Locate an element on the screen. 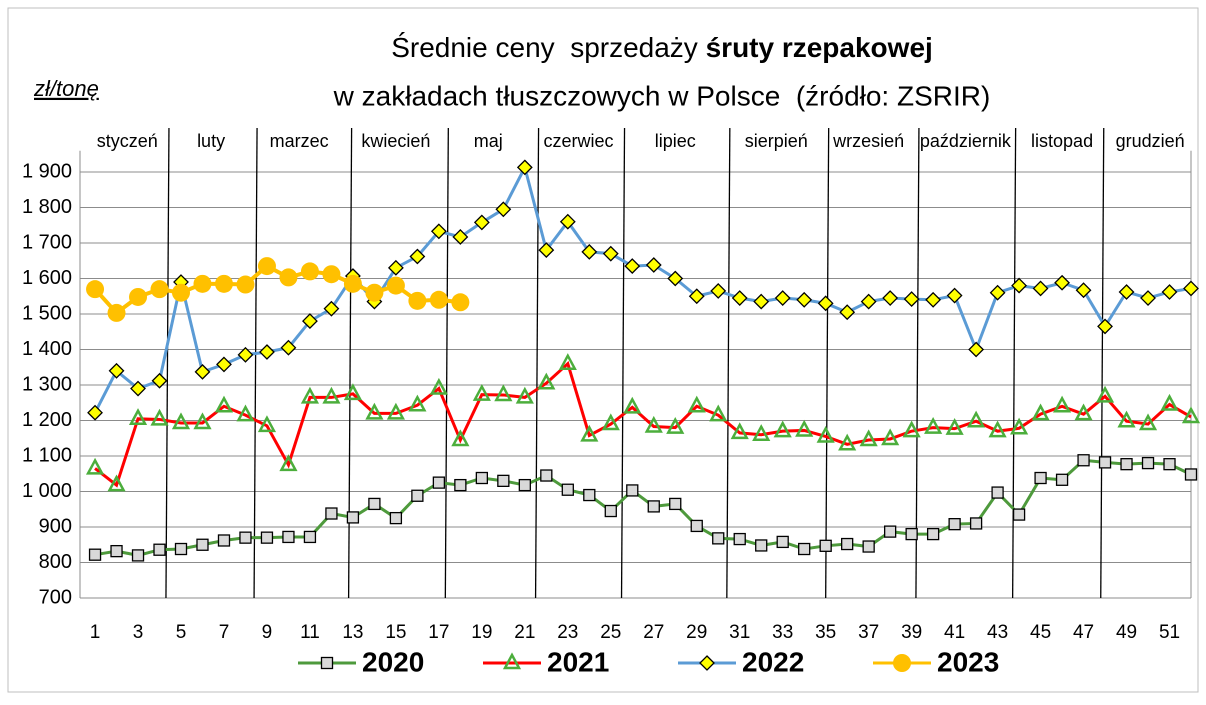 The width and height of the screenshot is (1206, 705). y-tick-label: 700 is located at coordinates (55, 597).